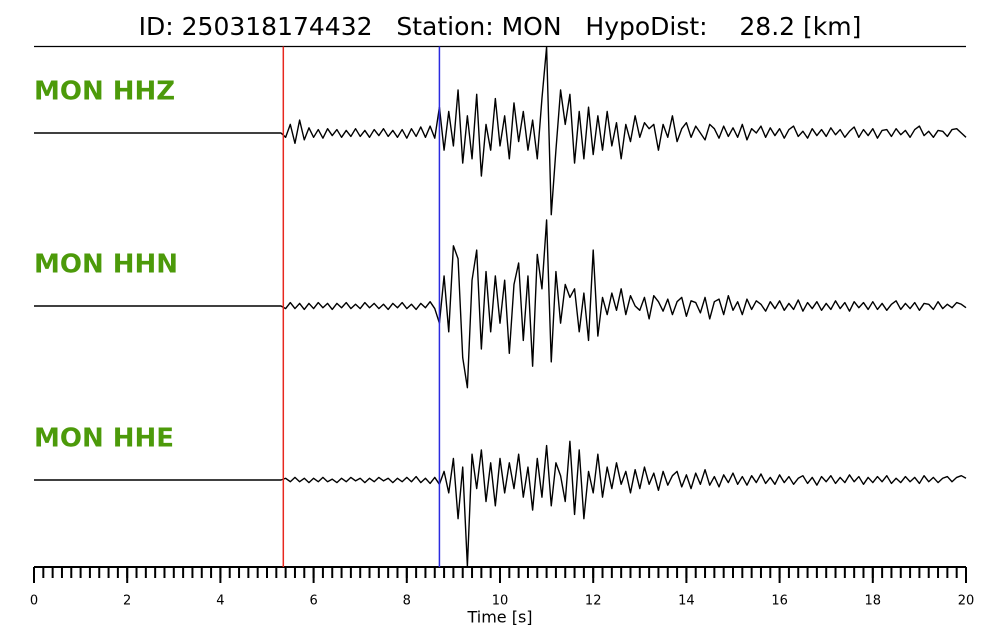  I want to click on x-tick-label: 8, so click(407, 601).